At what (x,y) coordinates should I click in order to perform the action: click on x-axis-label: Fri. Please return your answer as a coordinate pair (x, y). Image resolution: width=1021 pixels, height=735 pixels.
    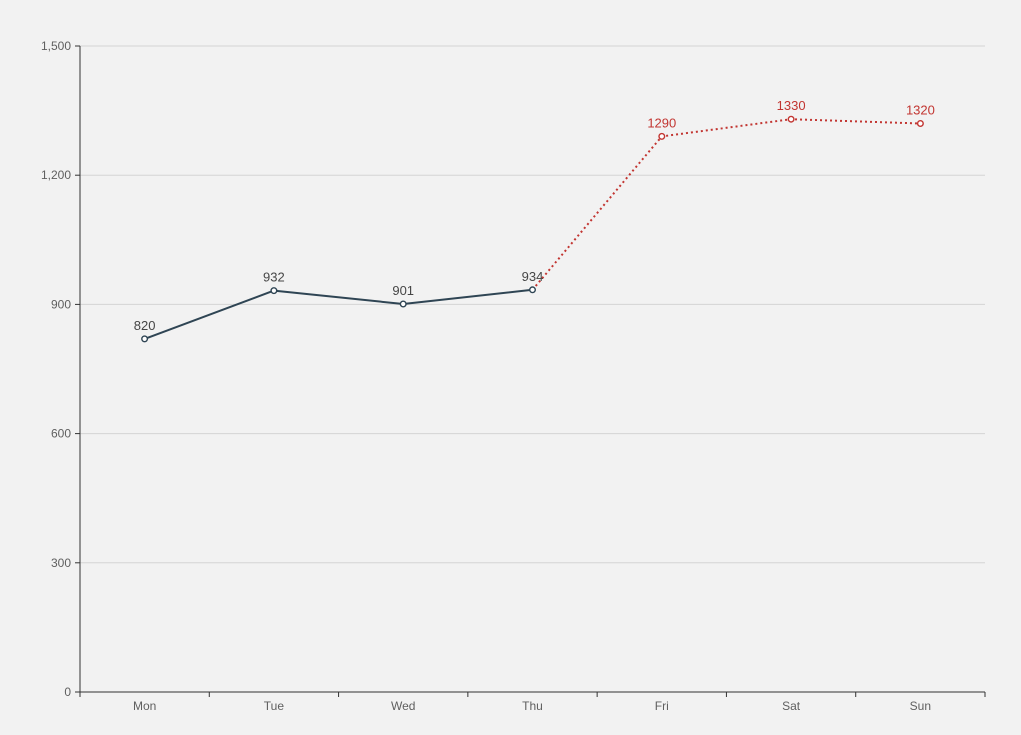
    Looking at the image, I should click on (662, 706).